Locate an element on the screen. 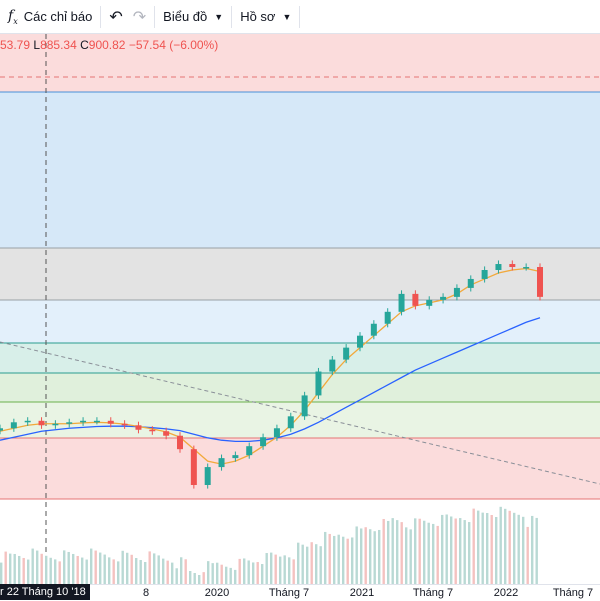  redo-button: ↷ is located at coordinates (142, 17).